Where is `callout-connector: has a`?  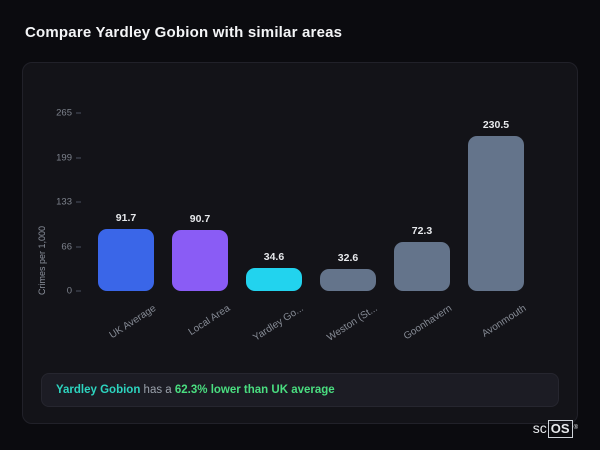 callout-connector: has a is located at coordinates (157, 390).